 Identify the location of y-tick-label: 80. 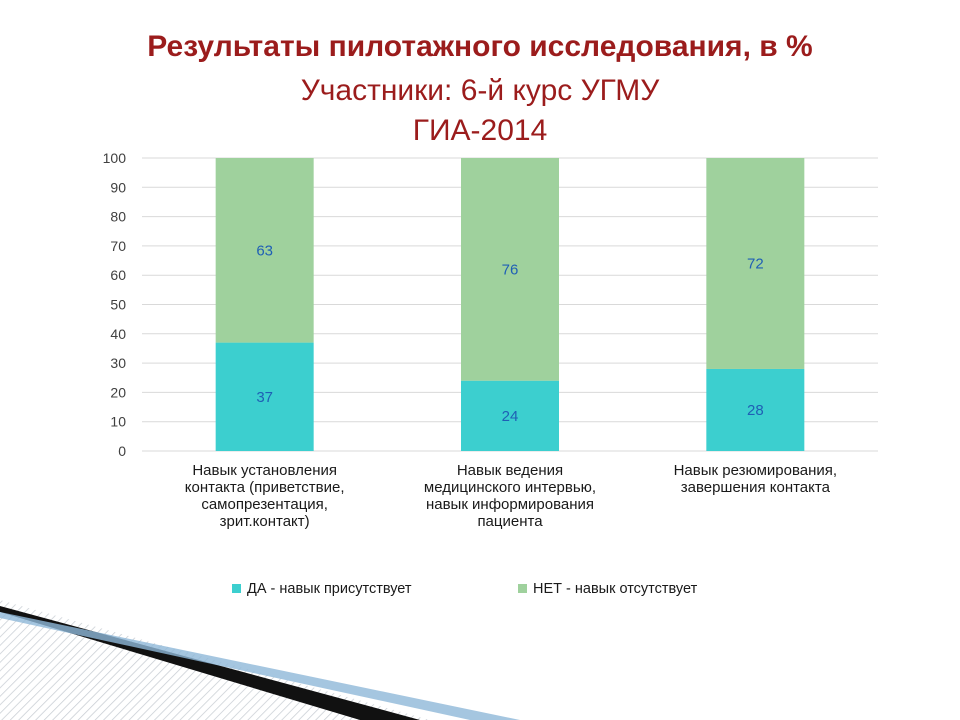
(118, 217).